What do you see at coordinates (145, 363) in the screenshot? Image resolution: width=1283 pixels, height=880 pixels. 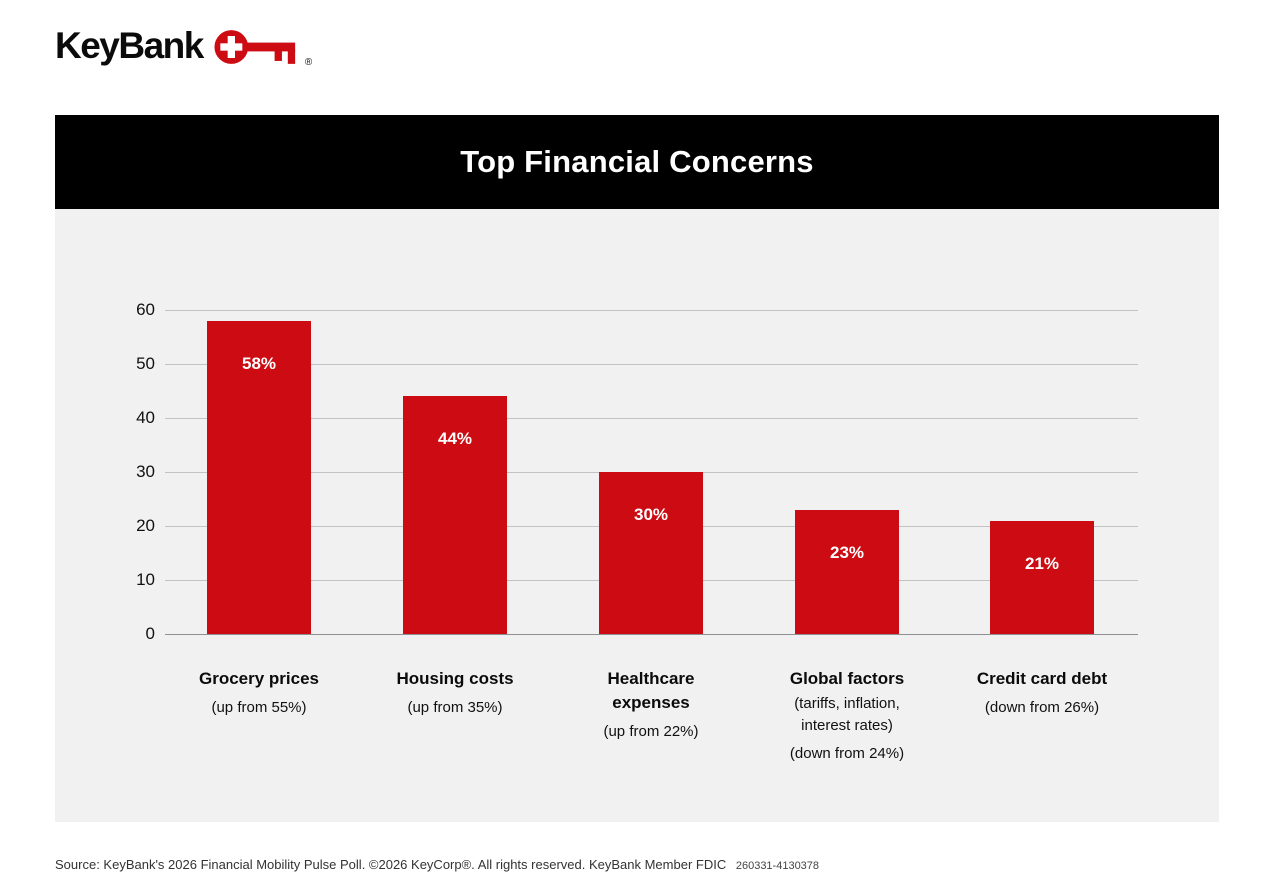 I see `y-axis-tick-label: 50` at bounding box center [145, 363].